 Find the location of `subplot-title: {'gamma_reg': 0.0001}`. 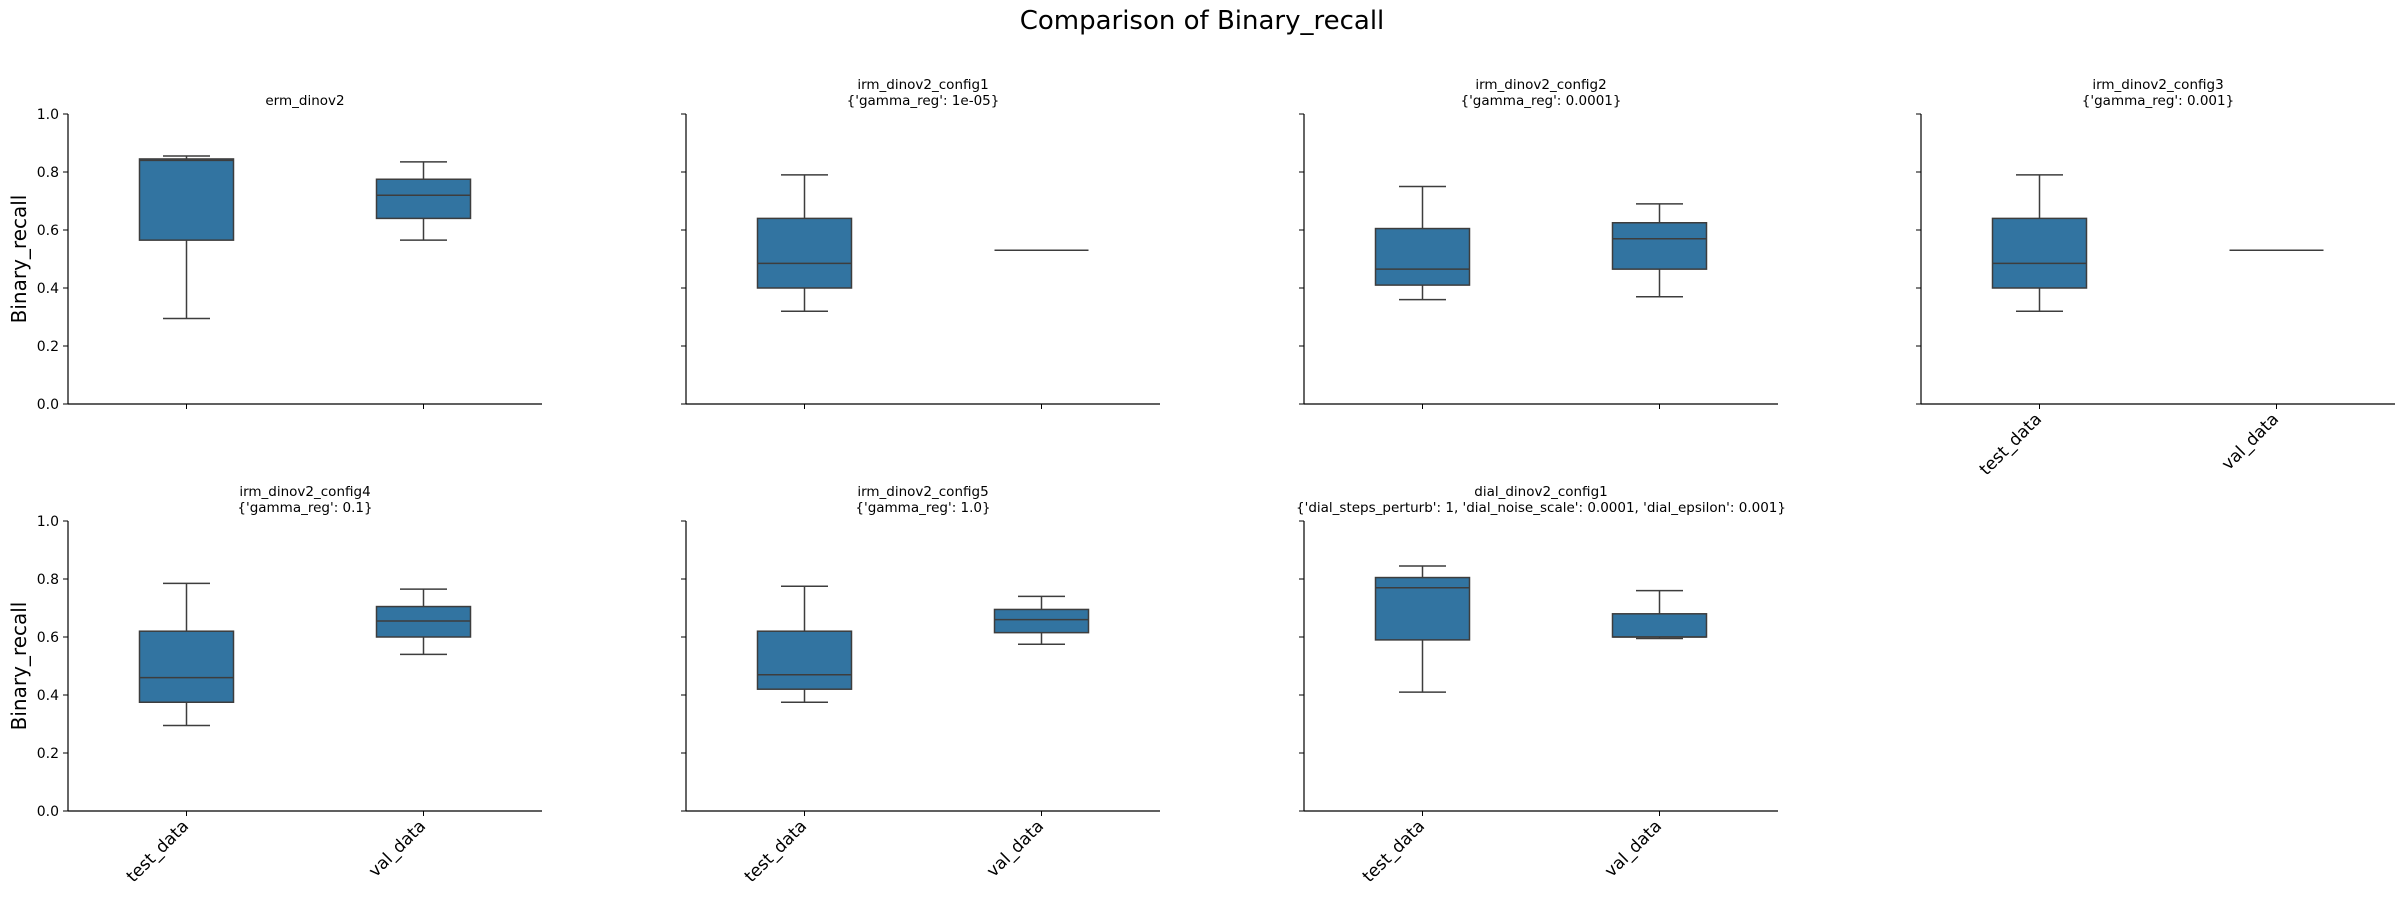

subplot-title: {'gamma_reg': 0.0001} is located at coordinates (1541, 101).